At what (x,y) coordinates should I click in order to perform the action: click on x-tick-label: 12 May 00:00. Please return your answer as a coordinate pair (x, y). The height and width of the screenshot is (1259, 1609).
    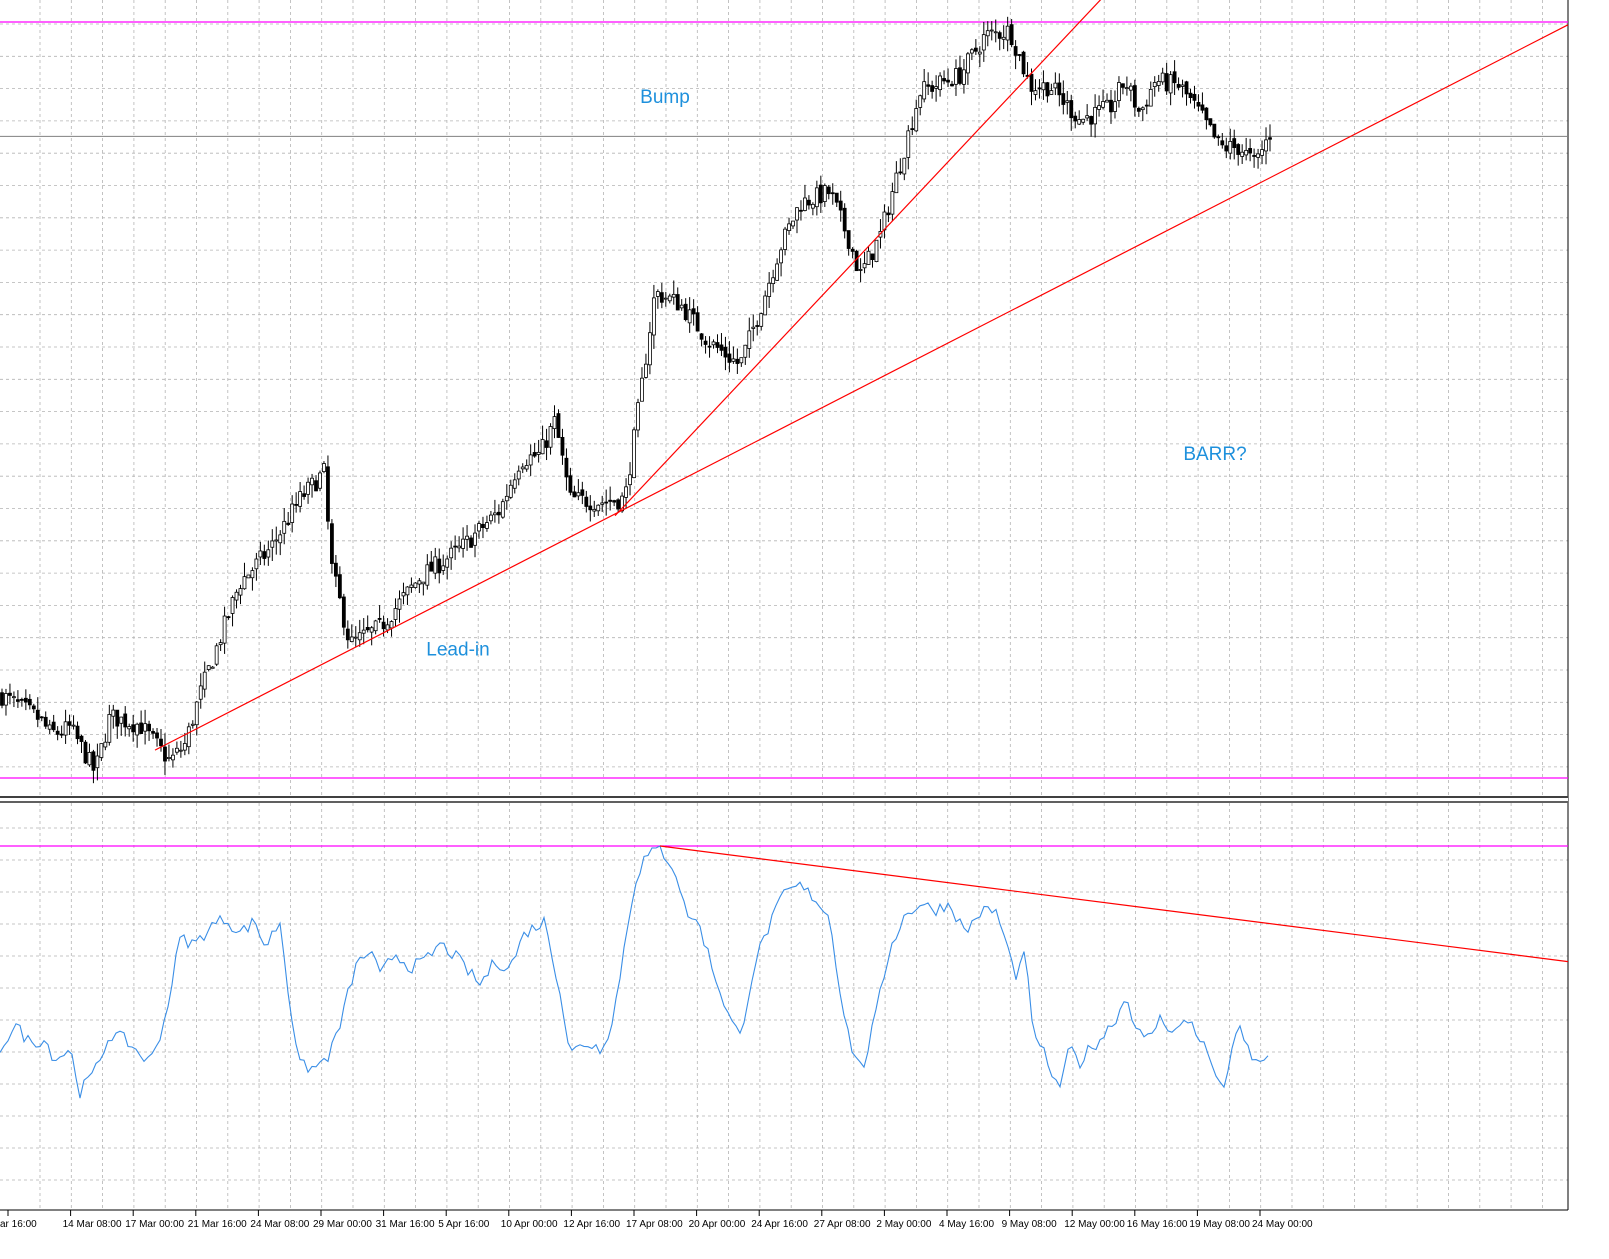
    Looking at the image, I should click on (1094, 1224).